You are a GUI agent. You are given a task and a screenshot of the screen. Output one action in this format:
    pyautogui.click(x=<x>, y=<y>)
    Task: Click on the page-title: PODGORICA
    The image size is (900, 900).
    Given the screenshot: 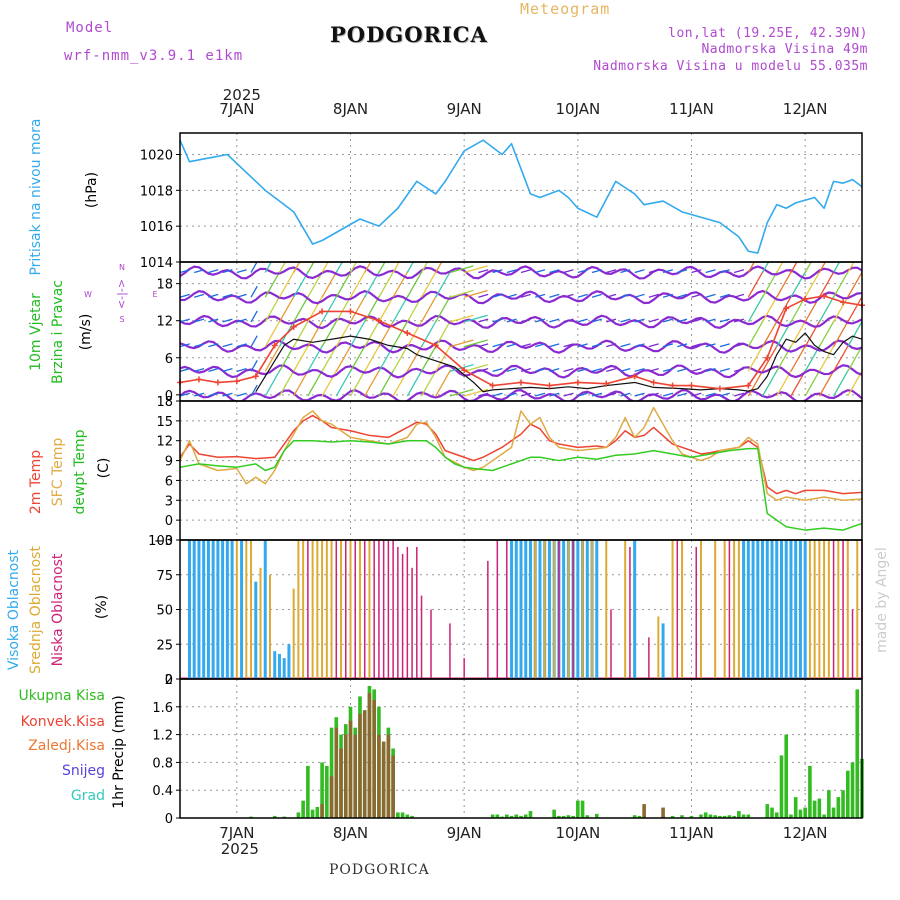 What is the action you would take?
    pyautogui.click(x=409, y=34)
    